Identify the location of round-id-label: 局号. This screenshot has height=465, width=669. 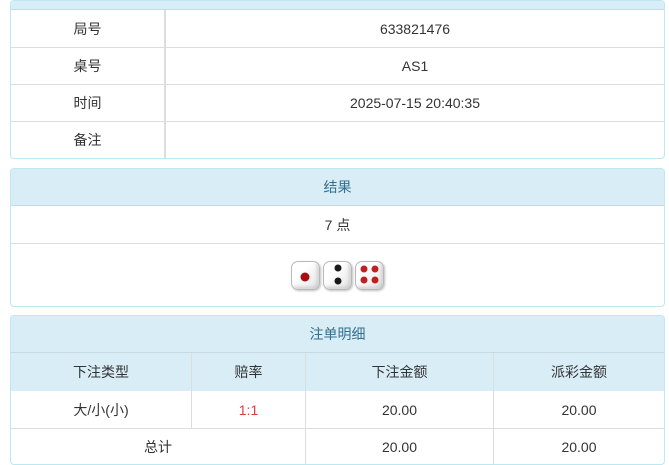
(88, 28).